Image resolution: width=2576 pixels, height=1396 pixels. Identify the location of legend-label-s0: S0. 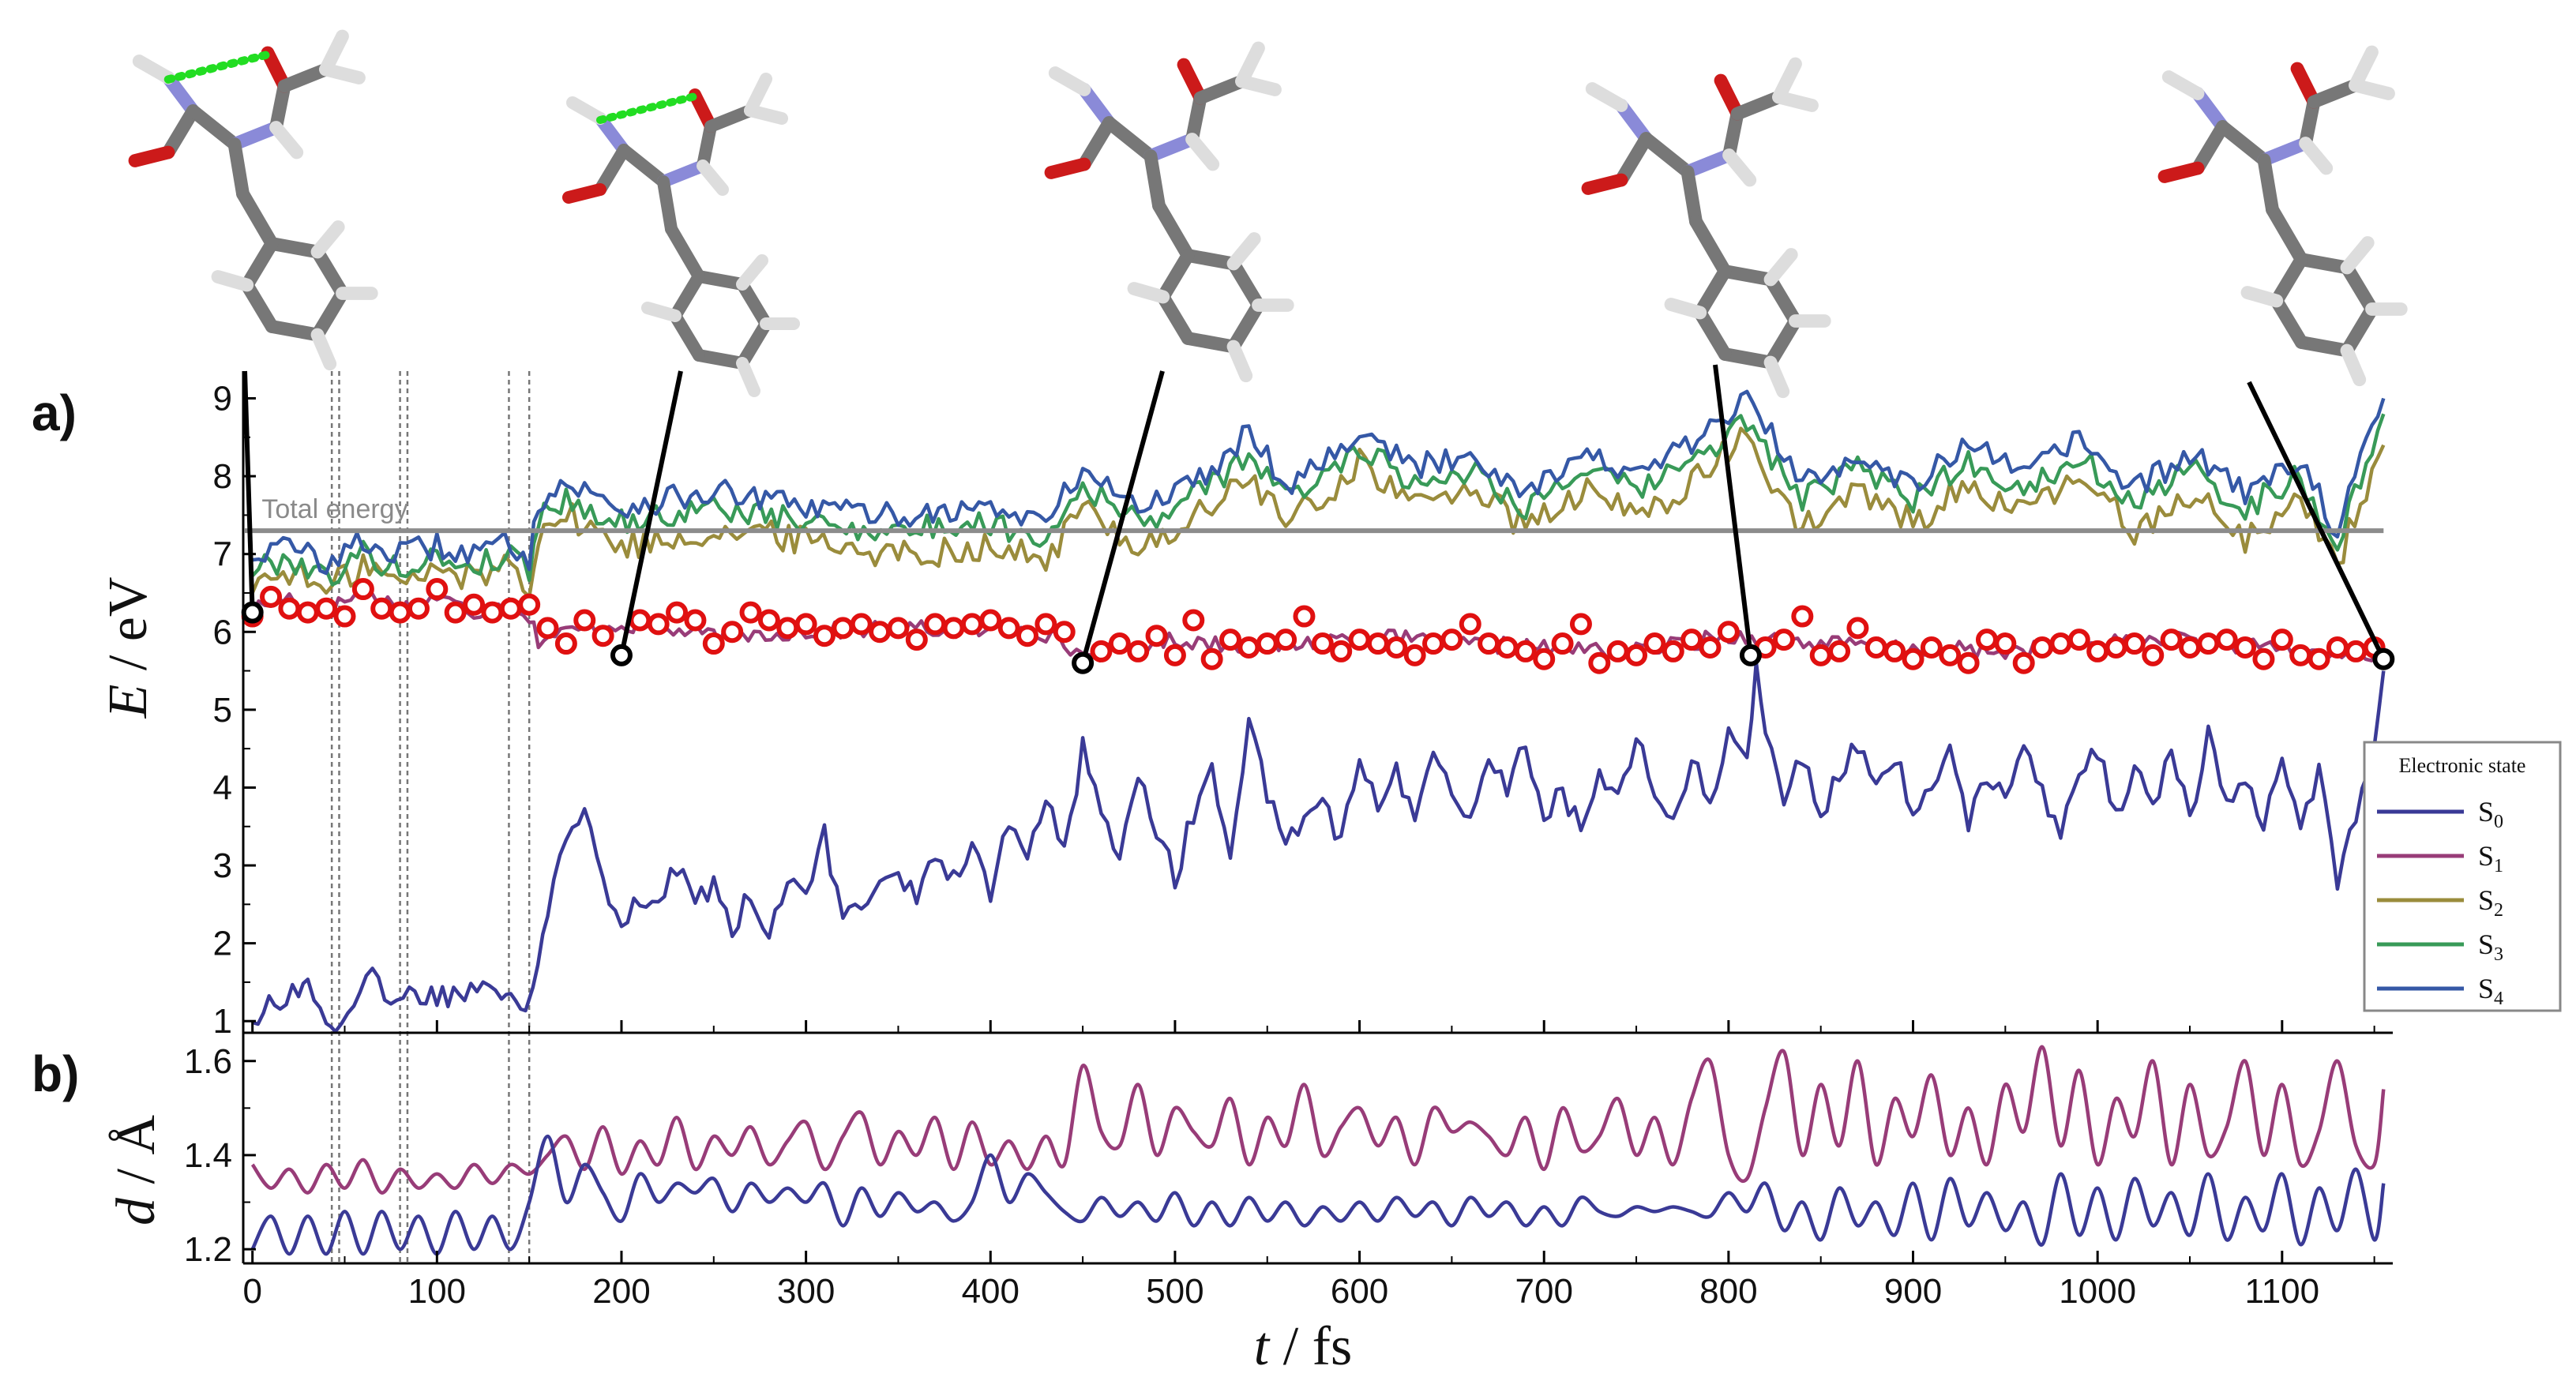
(2490, 814).